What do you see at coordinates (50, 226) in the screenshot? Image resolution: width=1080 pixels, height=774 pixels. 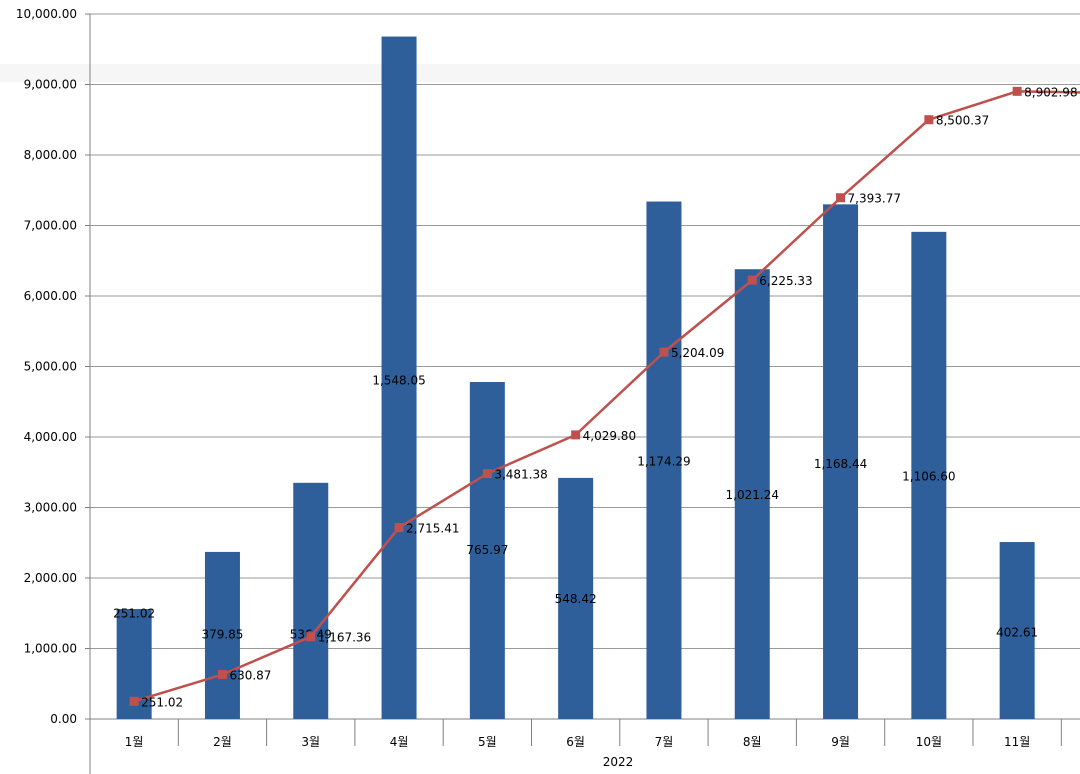 I see `y-tick-label: 7,000.00` at bounding box center [50, 226].